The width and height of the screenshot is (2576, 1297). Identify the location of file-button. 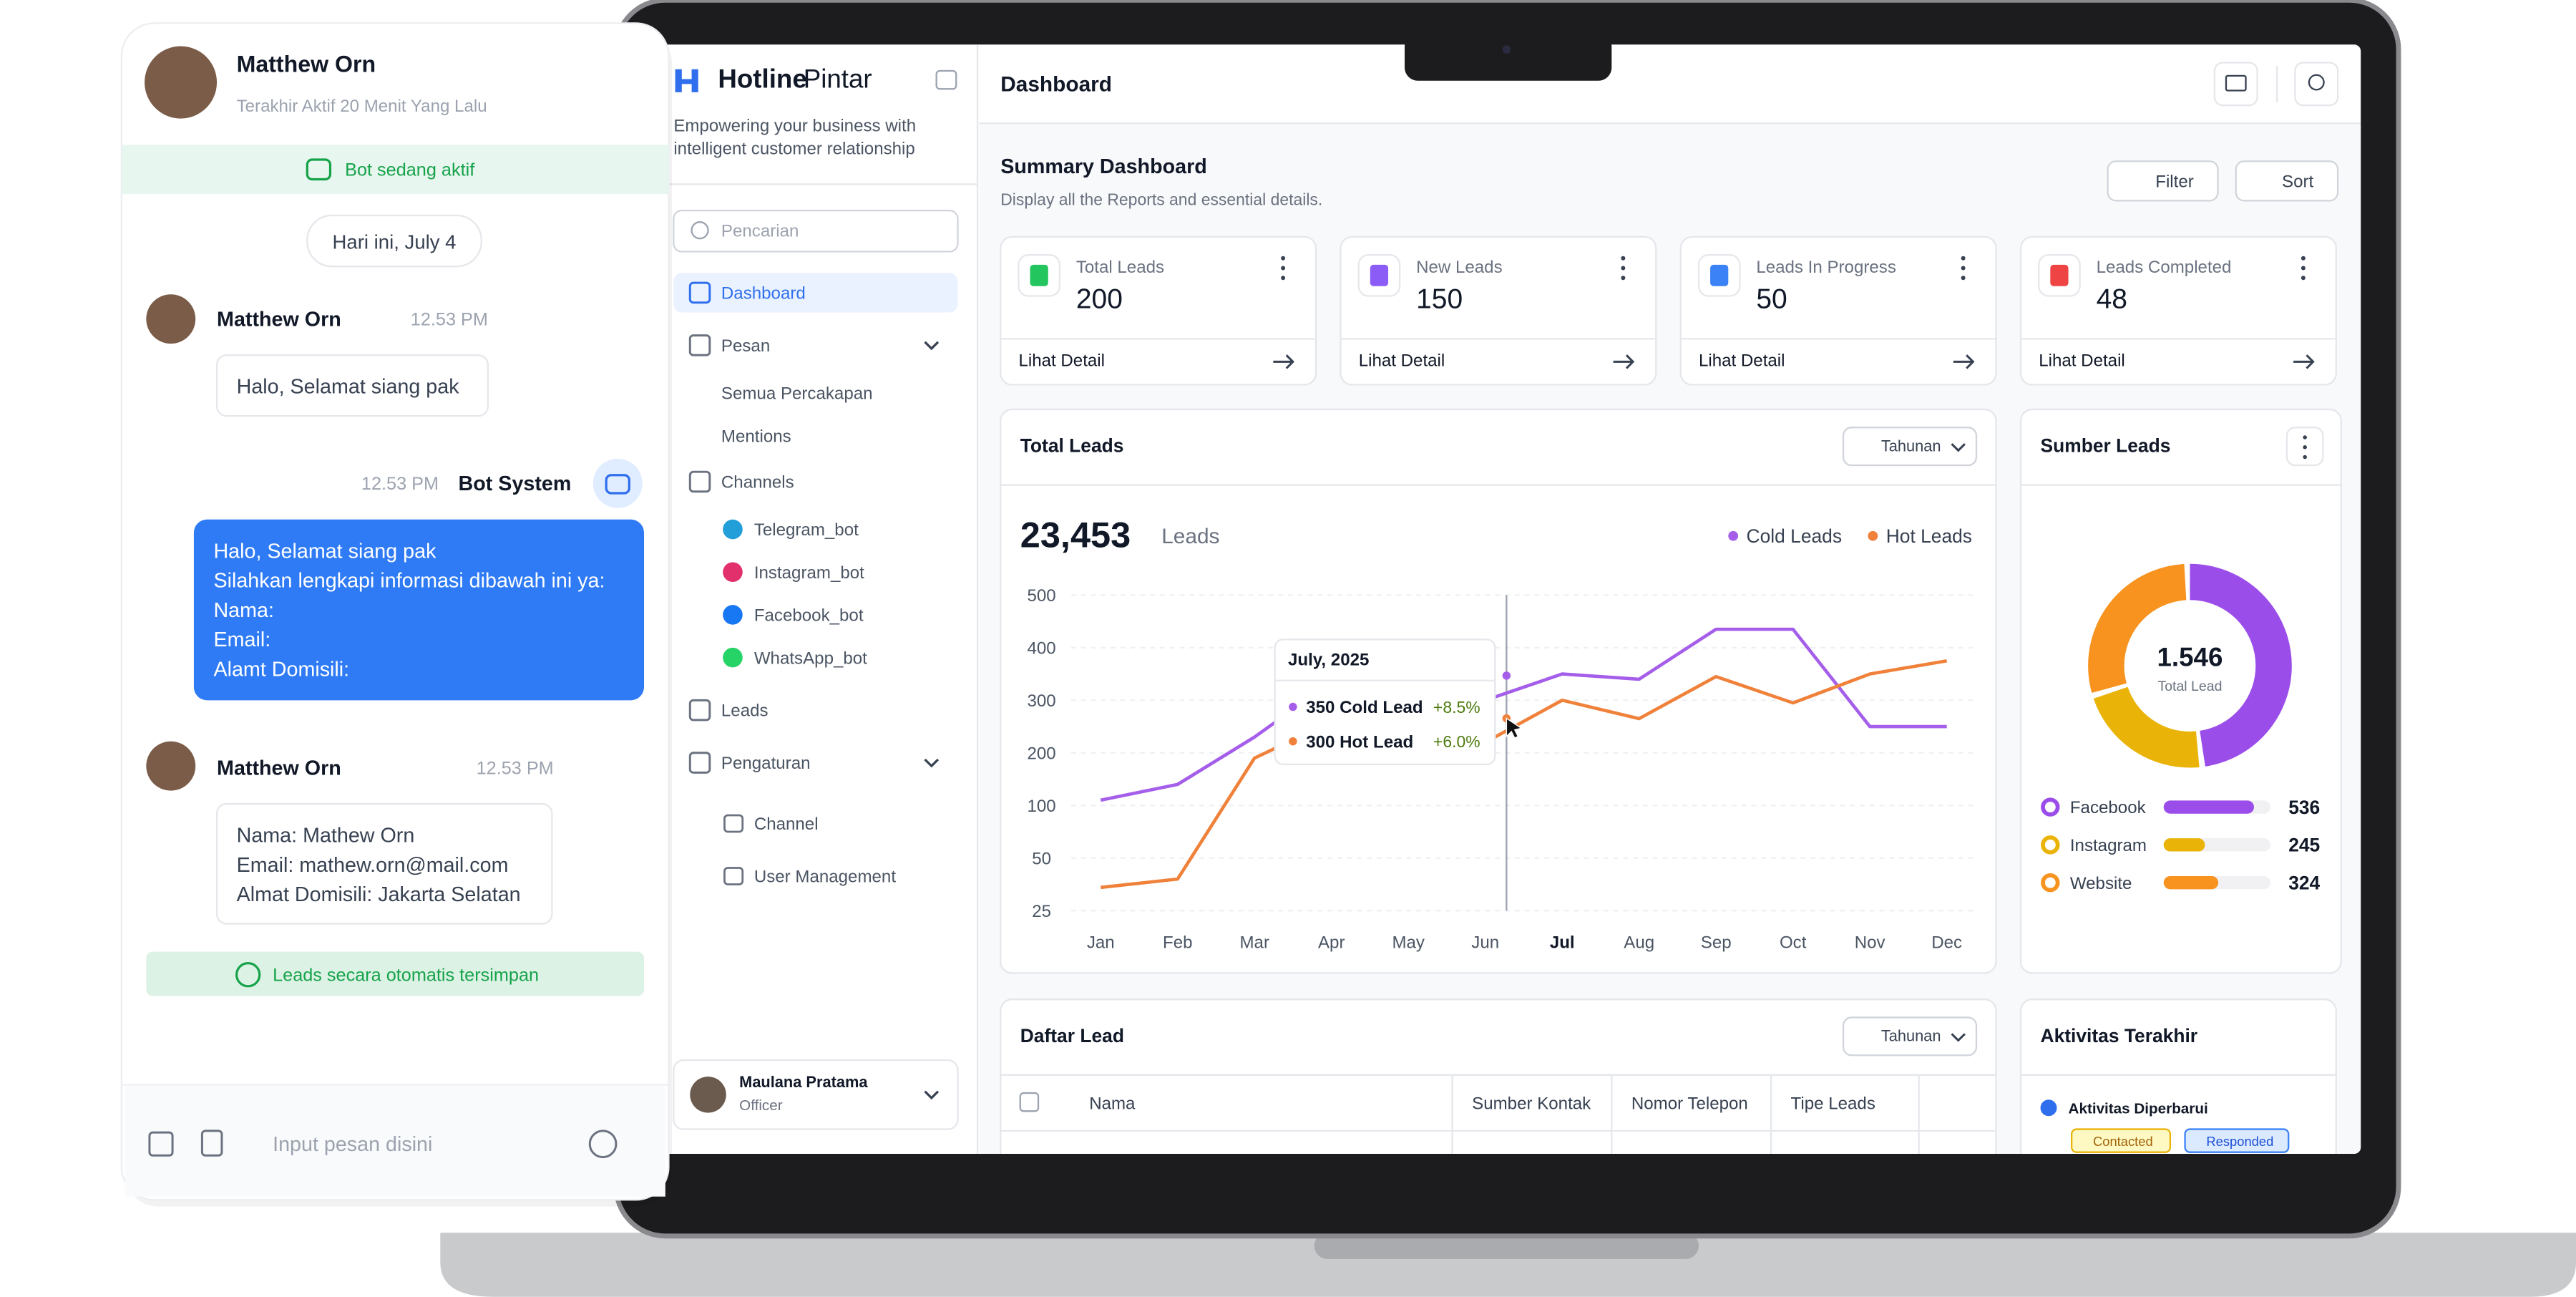
(211, 1143).